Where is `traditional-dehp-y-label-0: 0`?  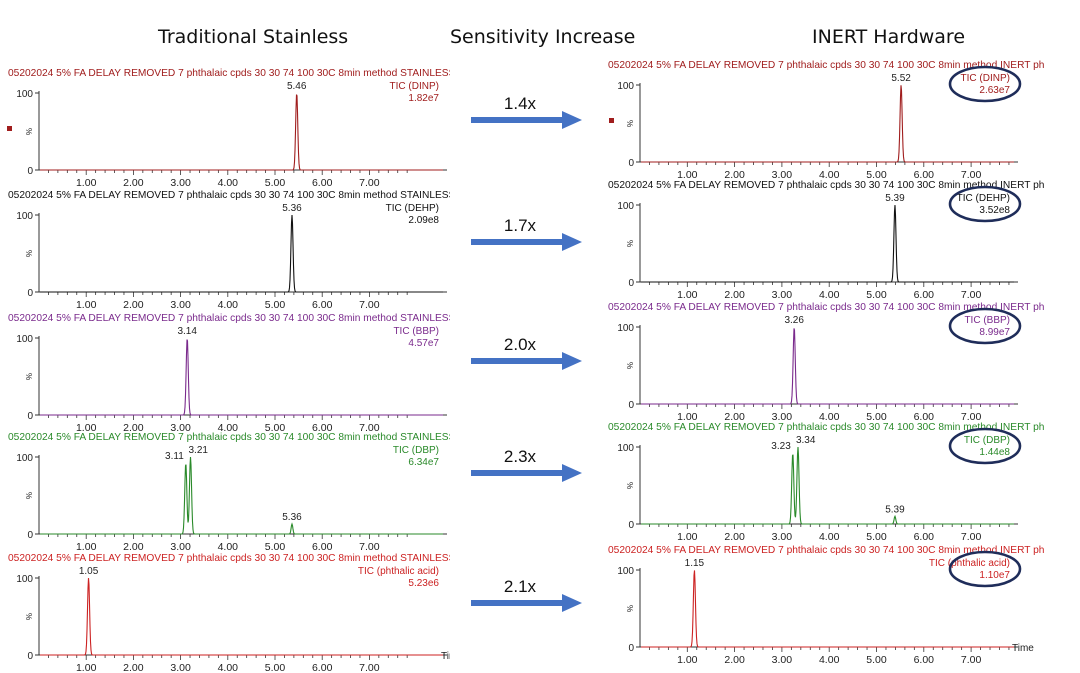
traditional-dehp-y-label-0: 0 is located at coordinates (30, 293).